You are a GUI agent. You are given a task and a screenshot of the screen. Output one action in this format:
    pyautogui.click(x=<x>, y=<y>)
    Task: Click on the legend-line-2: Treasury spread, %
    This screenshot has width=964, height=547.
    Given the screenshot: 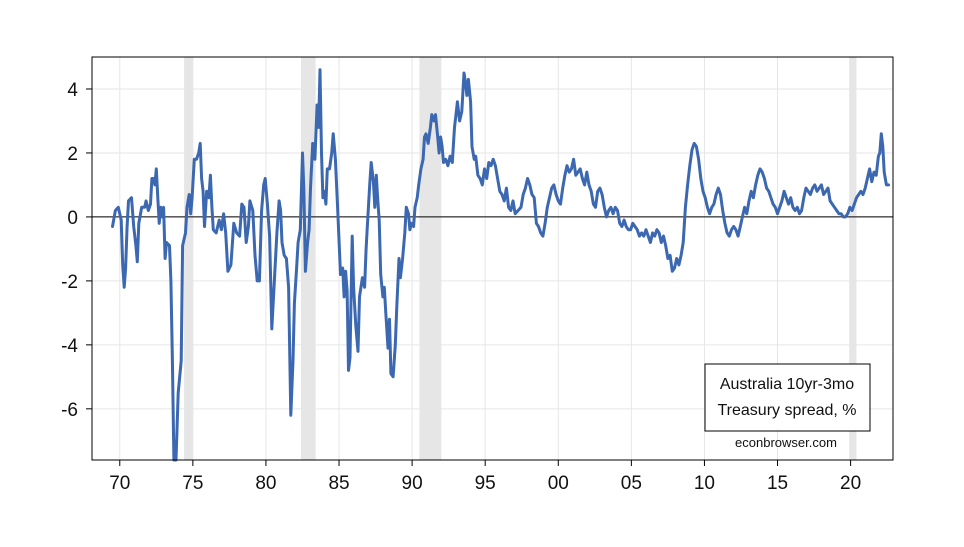 What is the action you would take?
    pyautogui.click(x=786, y=410)
    